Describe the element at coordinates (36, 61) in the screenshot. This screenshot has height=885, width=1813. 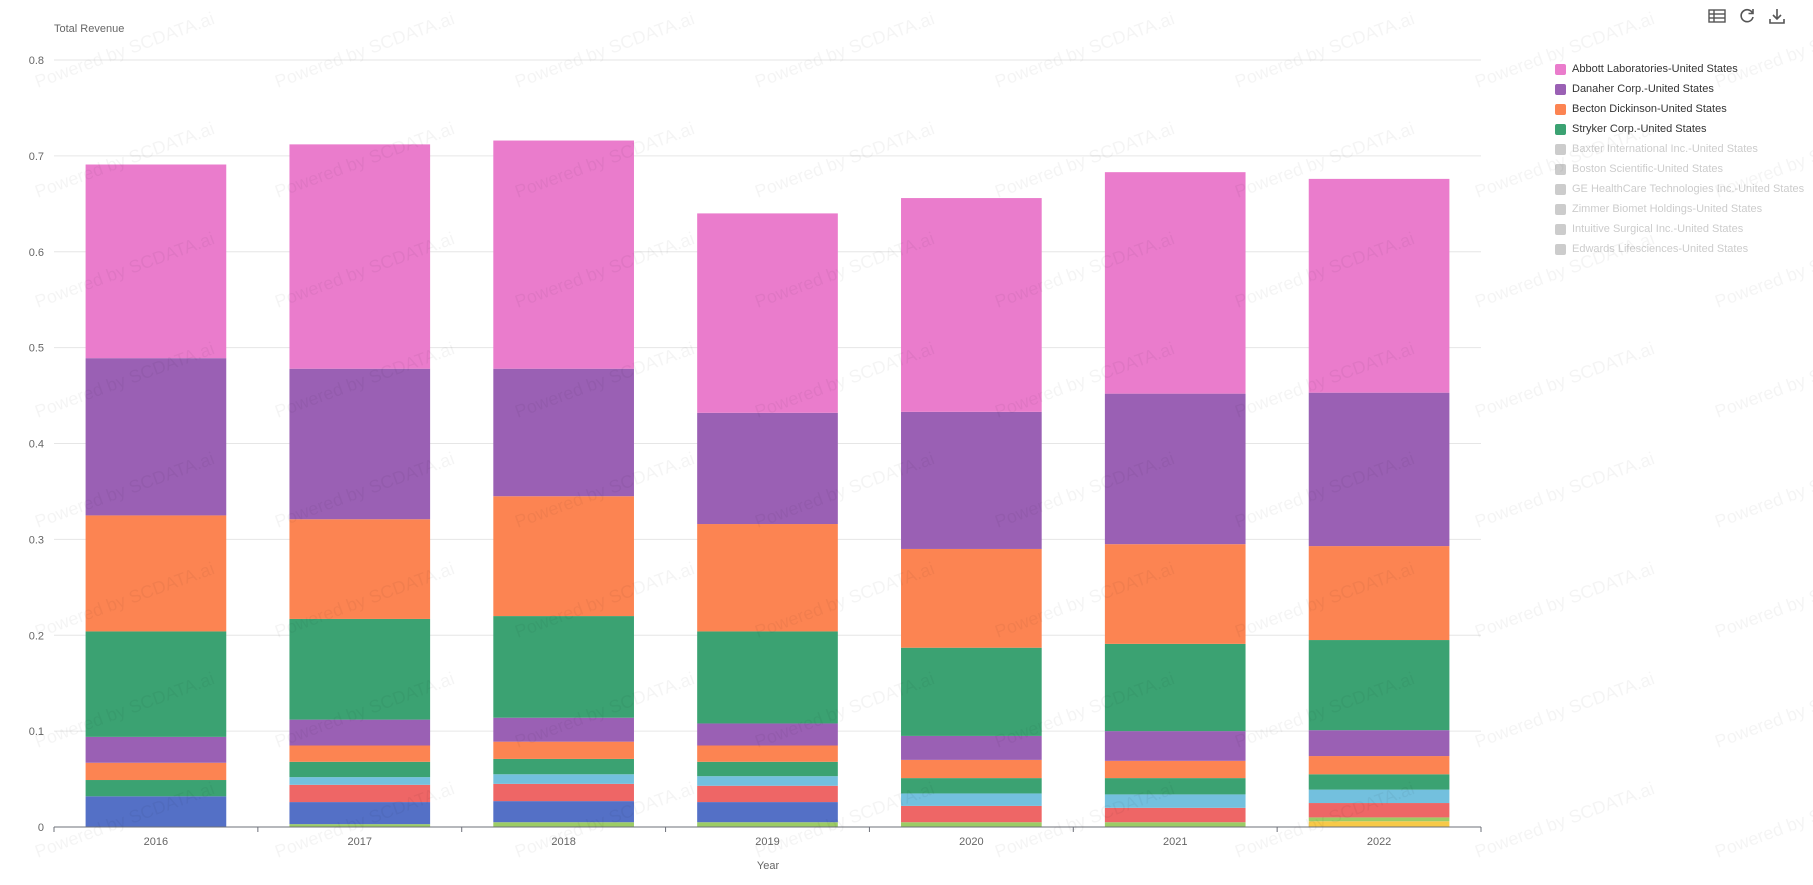
I see `y-tick-label: 0.8` at that location.